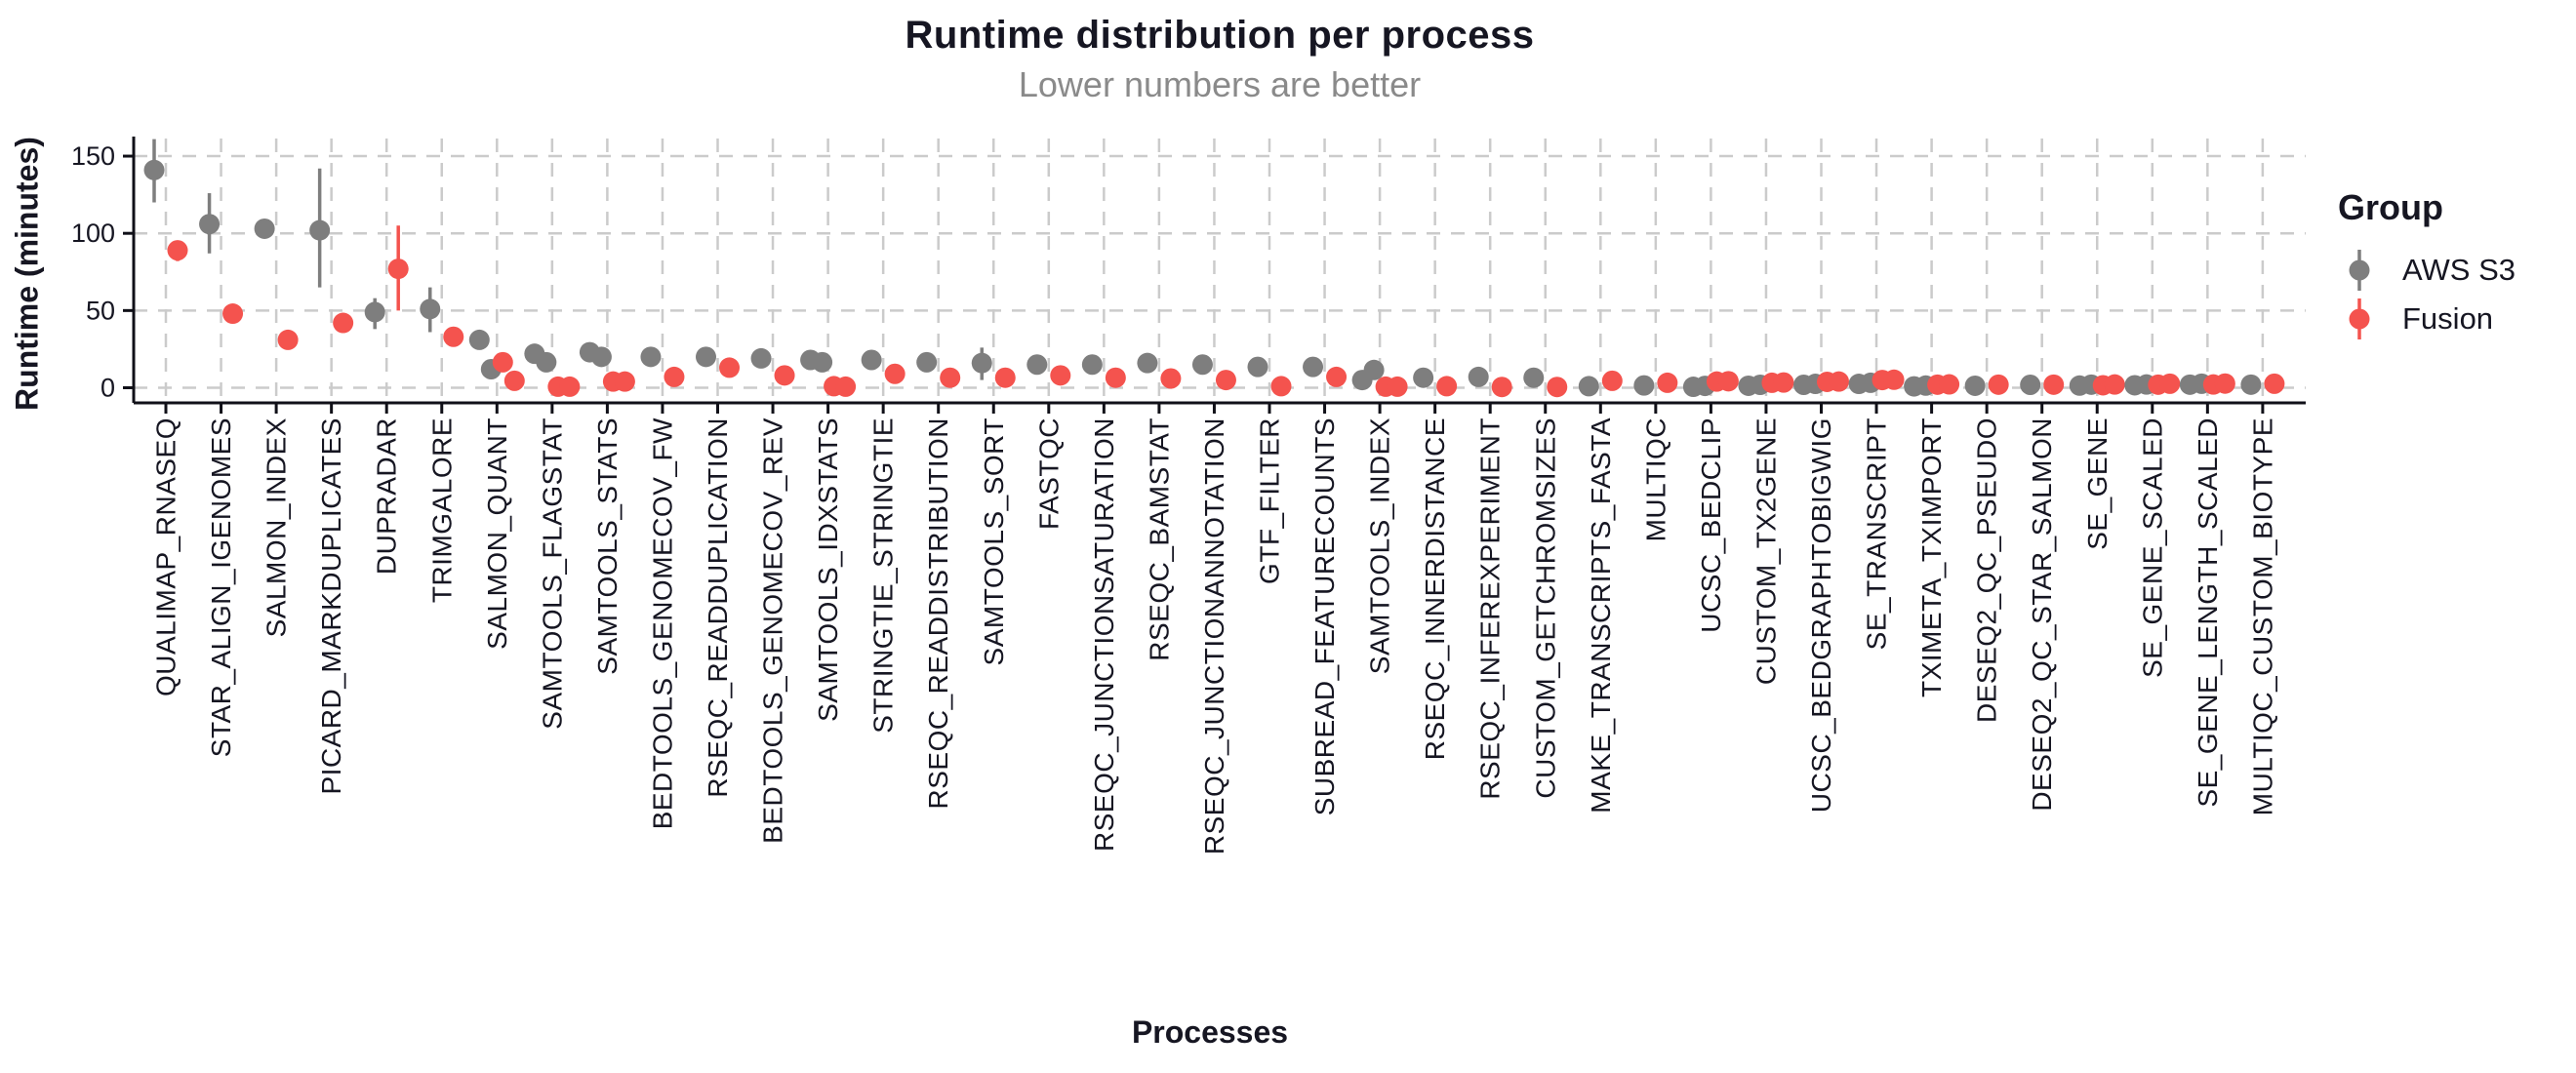 The height and width of the screenshot is (1073, 2576). Describe the element at coordinates (2208, 612) in the screenshot. I see `x-tick-label: SE_GENE_LENGTH_SCALED` at that location.